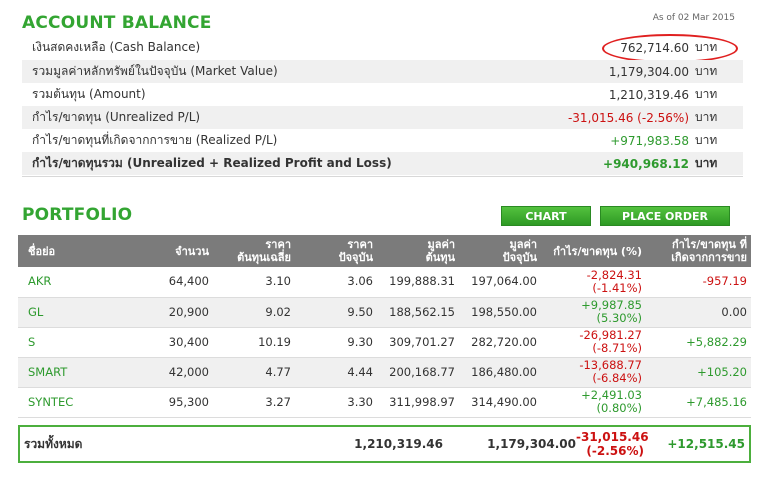  What do you see at coordinates (615, 451) in the screenshot?
I see `total-upl-percent: (-2.56%)` at bounding box center [615, 451].